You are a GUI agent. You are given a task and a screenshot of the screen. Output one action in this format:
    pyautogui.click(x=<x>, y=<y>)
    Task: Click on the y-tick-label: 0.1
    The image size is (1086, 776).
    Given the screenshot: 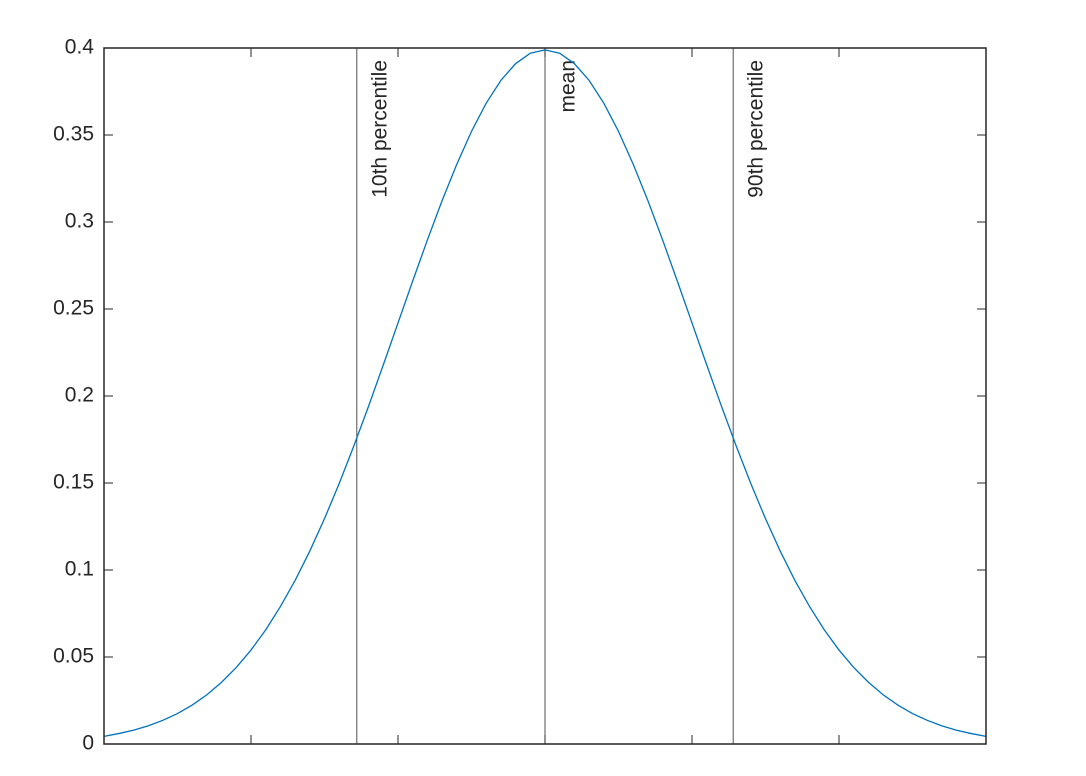 What is the action you would take?
    pyautogui.click(x=79, y=569)
    